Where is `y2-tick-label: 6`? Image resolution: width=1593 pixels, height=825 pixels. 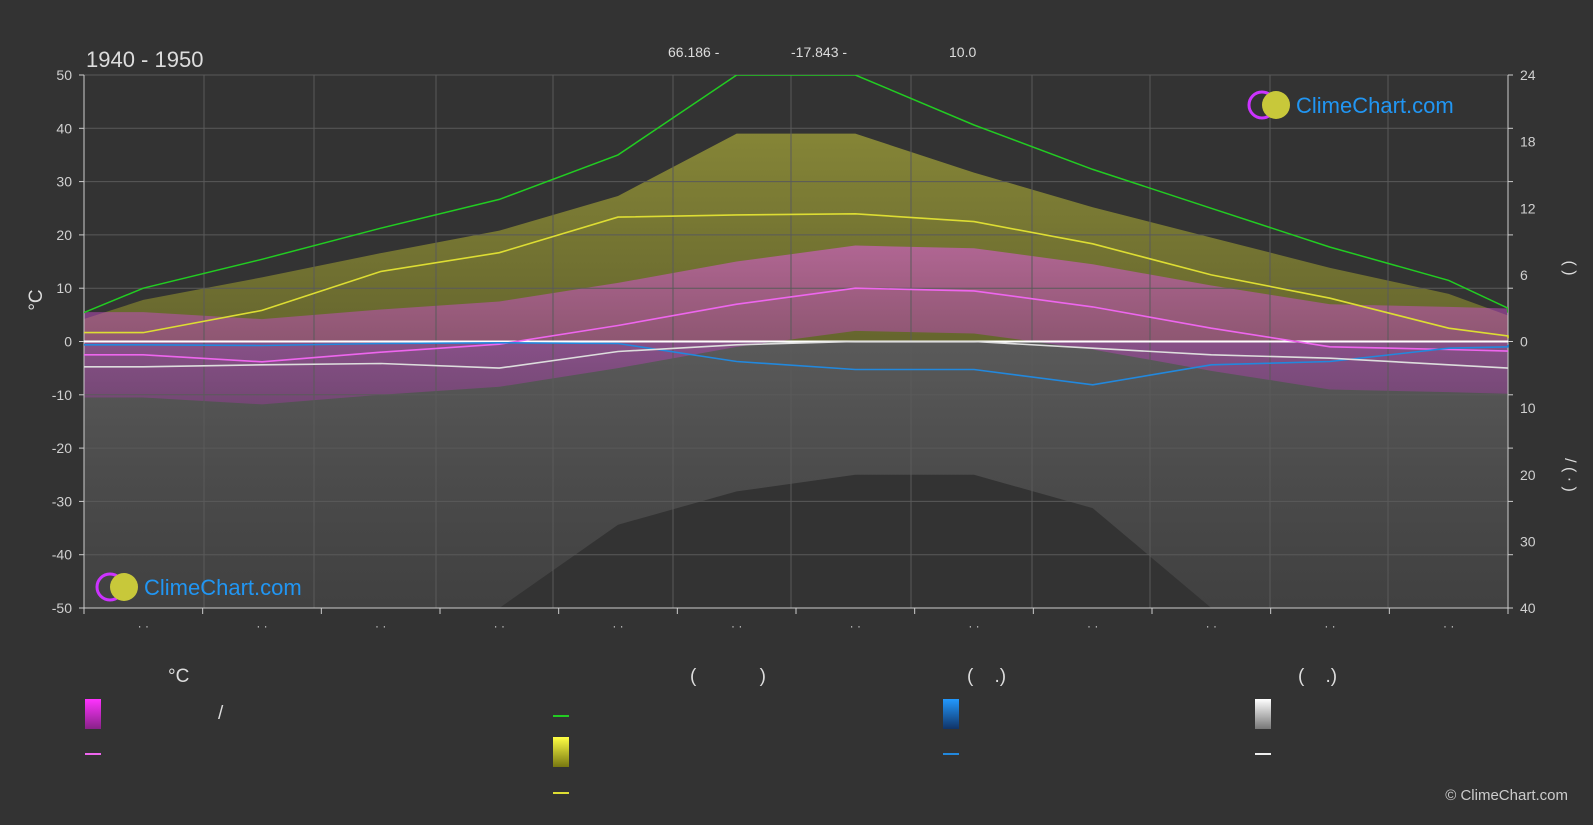
y2-tick-label: 6 is located at coordinates (1524, 275).